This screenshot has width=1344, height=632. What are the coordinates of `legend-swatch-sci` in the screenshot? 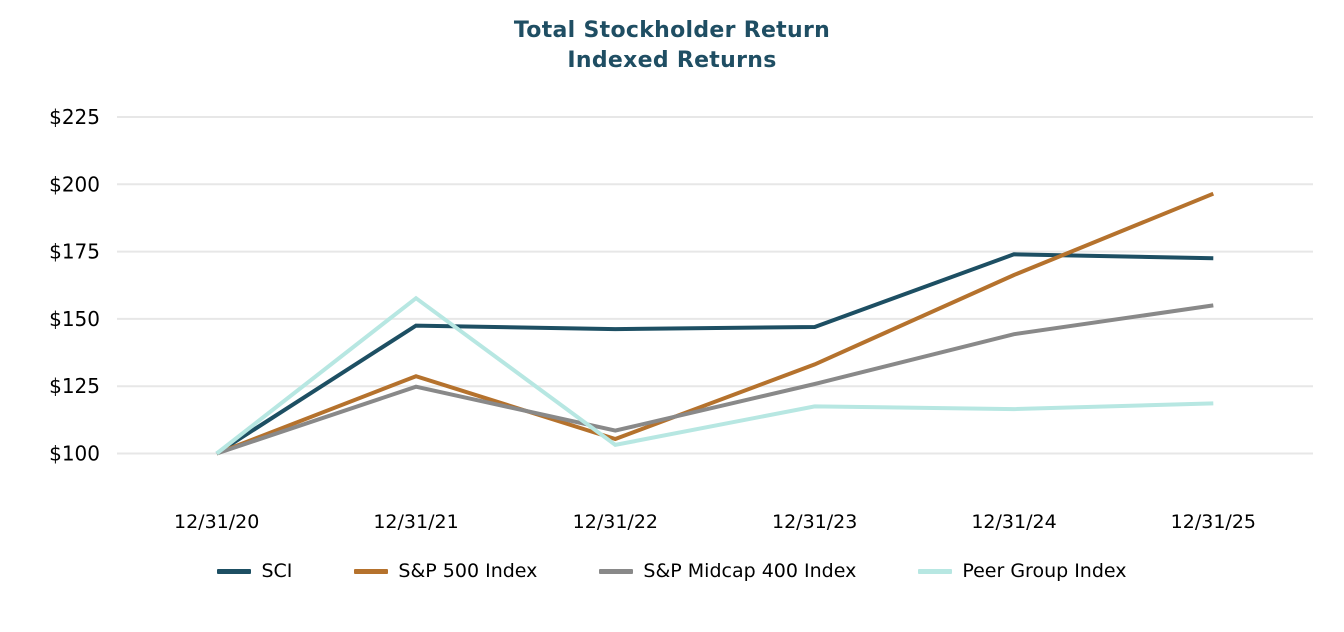 It's located at (234, 571).